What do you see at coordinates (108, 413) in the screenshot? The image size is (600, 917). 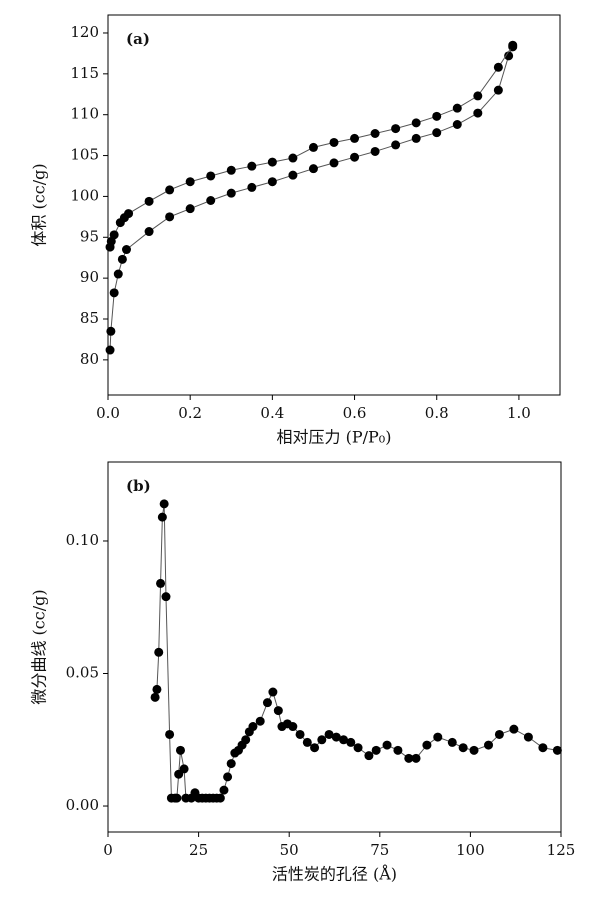 I see `x-tick-label: 0.0` at bounding box center [108, 413].